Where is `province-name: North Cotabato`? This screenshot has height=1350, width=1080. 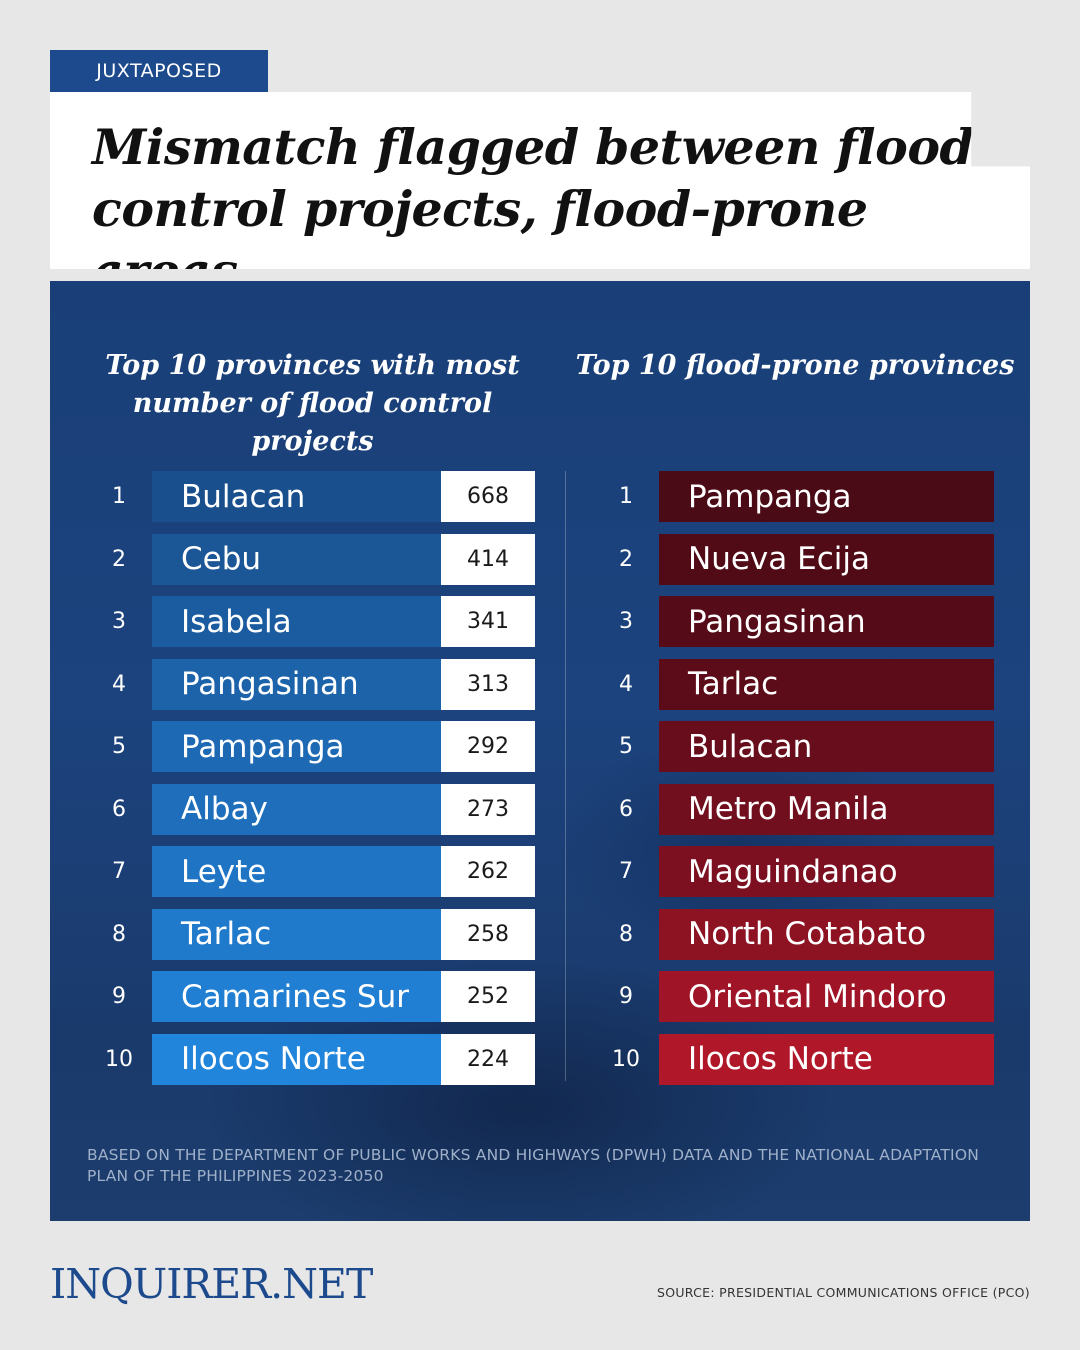 province-name: North Cotabato is located at coordinates (826, 934).